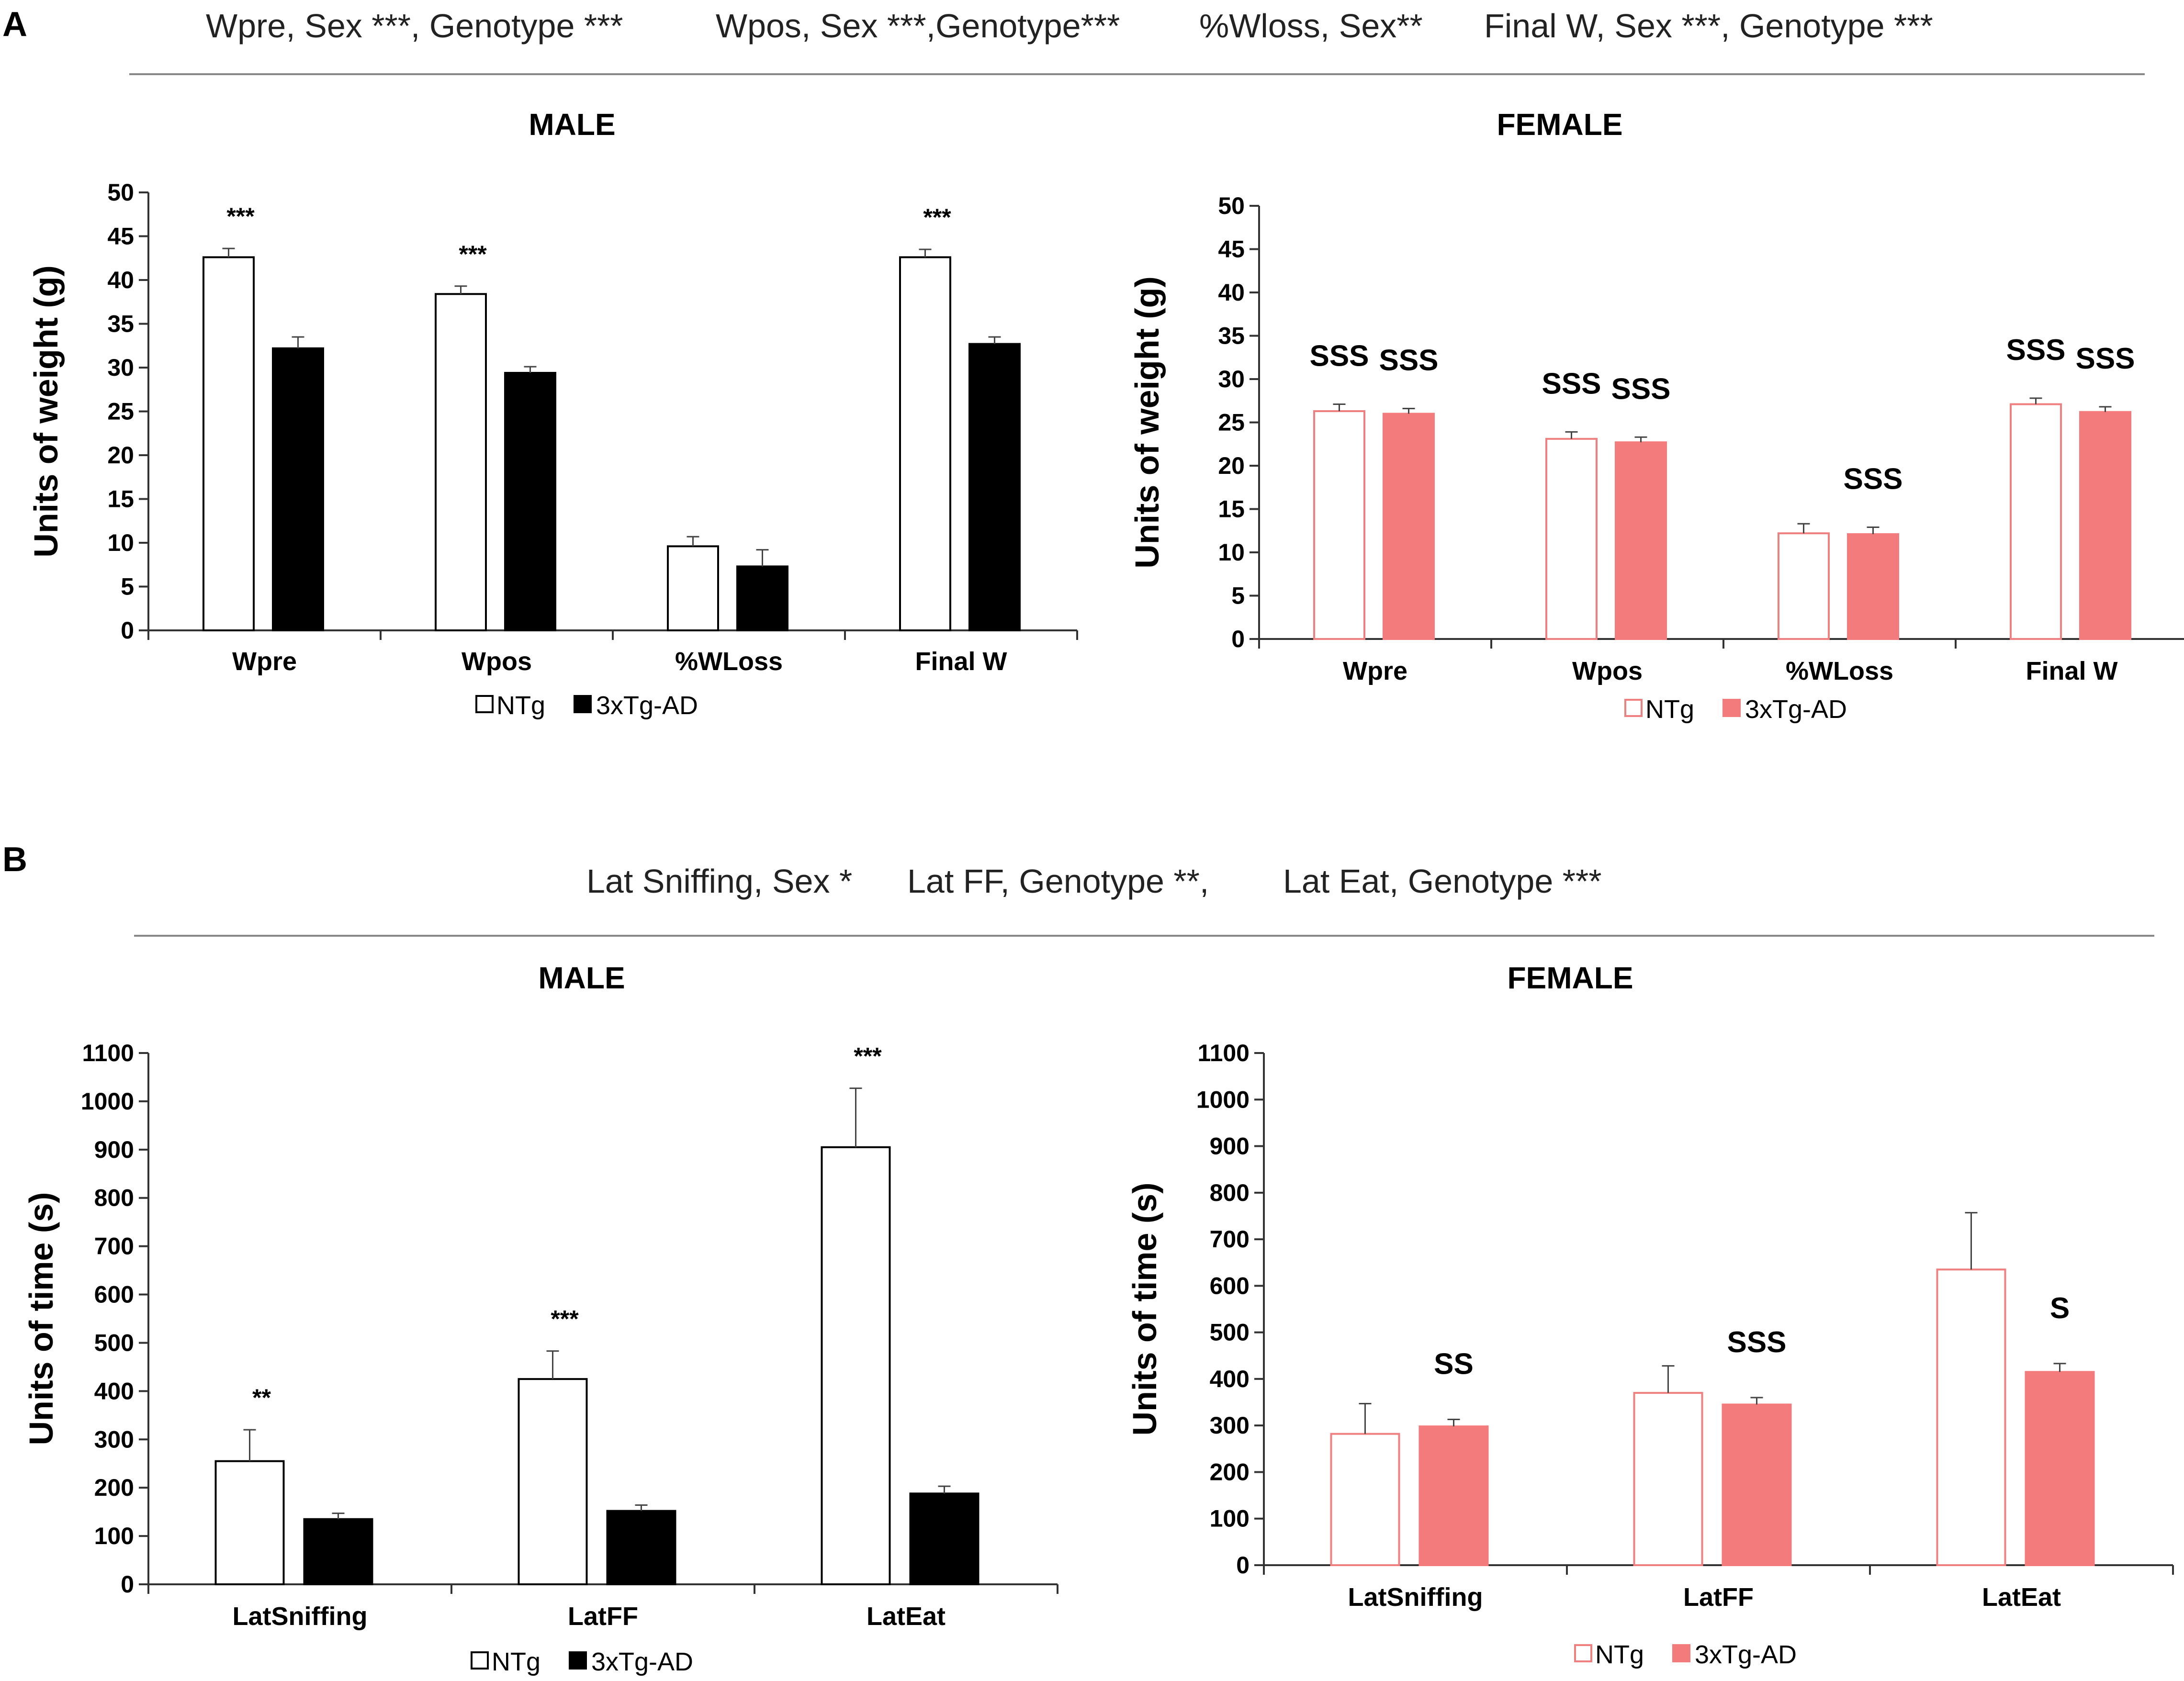 The image size is (2184, 1681). I want to click on panel-a-stat-finalw: Final W, Sex ***, Genotype ***, so click(1709, 26).